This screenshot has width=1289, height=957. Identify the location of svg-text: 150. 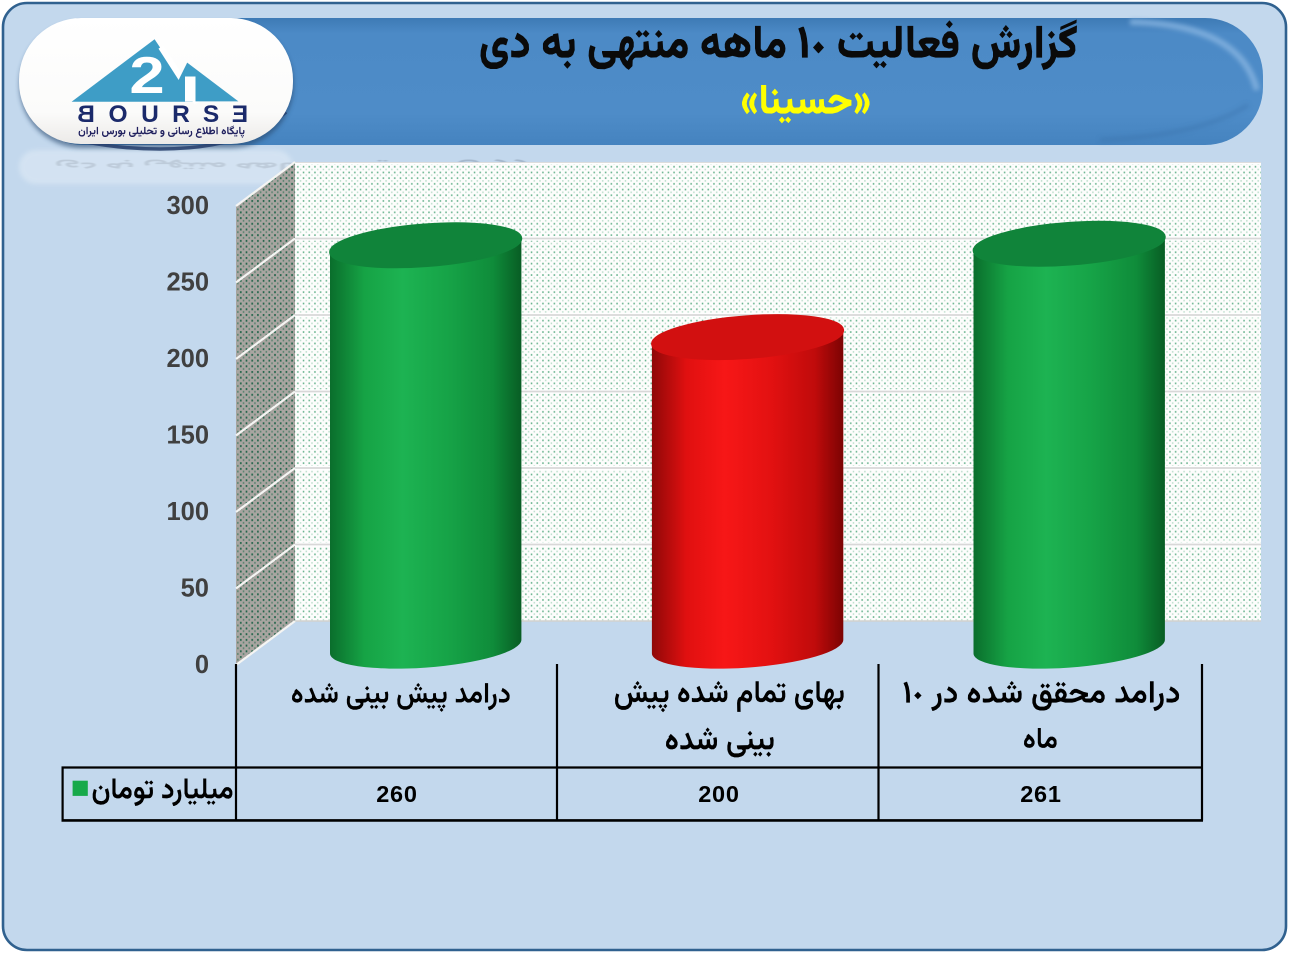
(187, 436).